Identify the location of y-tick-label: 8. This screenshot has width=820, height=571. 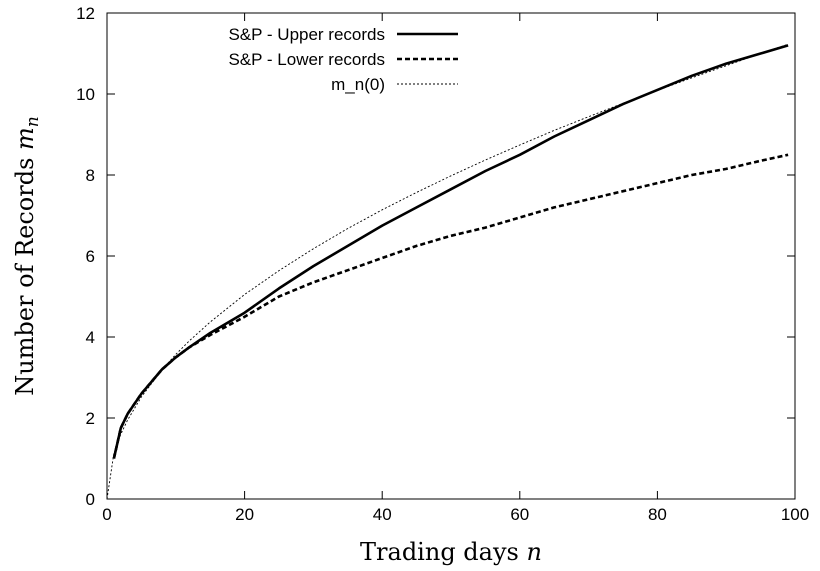
(90, 175).